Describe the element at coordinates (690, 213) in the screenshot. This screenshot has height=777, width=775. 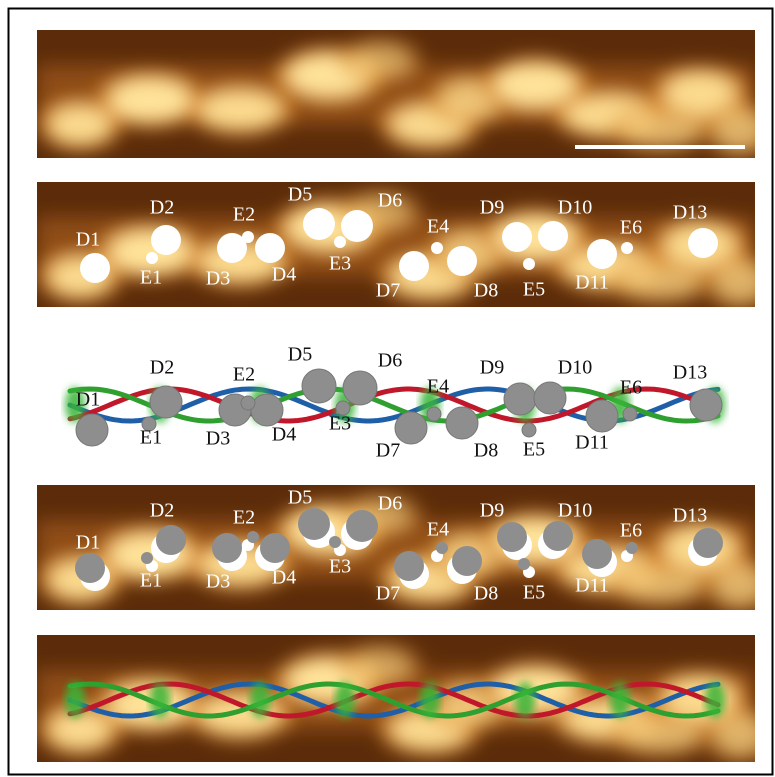
I see `domain-label: D13` at that location.